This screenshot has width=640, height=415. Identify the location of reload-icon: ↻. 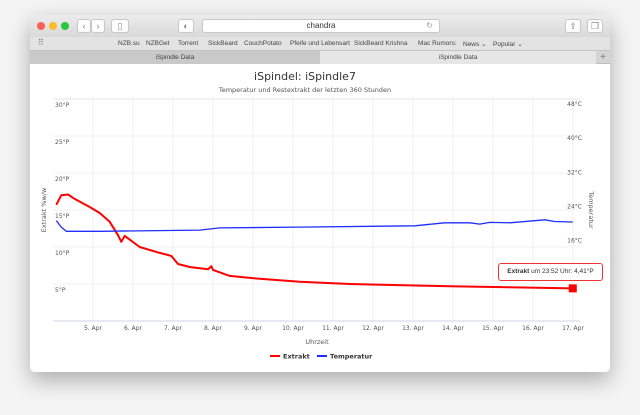
(429, 25).